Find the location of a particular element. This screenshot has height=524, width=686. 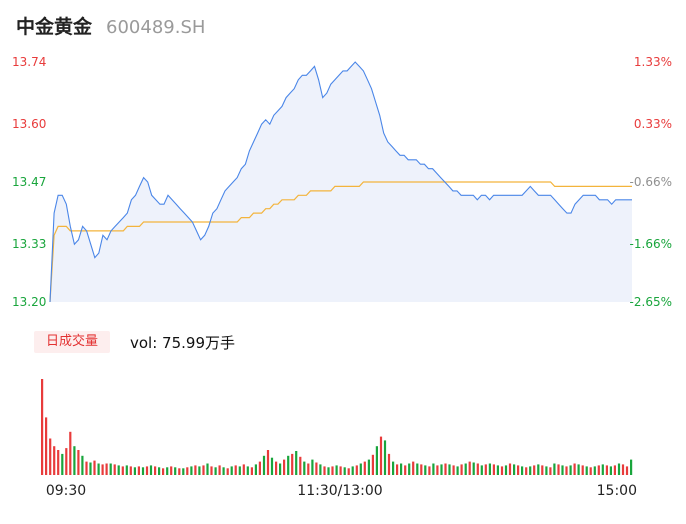

y-right-tick-label: 0.33% is located at coordinates (653, 124).